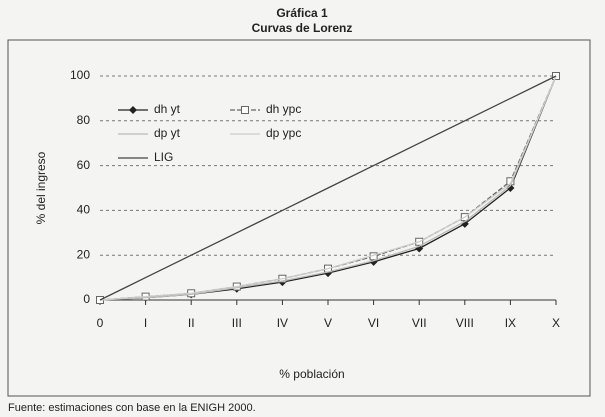 The width and height of the screenshot is (605, 417). What do you see at coordinates (86, 299) in the screenshot?
I see `y-tick-label: 0` at bounding box center [86, 299].